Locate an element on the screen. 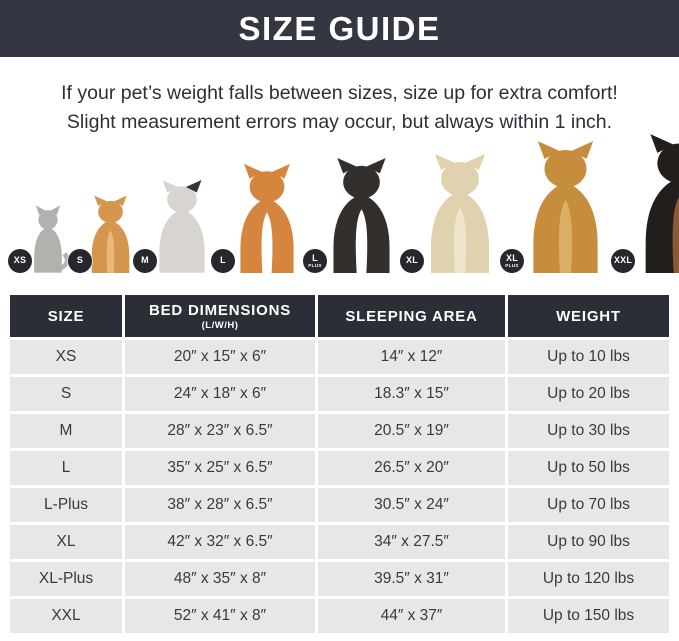 Image resolution: width=679 pixels, height=641 pixels. shiba-inu-illustration-icon is located at coordinates (267, 218).